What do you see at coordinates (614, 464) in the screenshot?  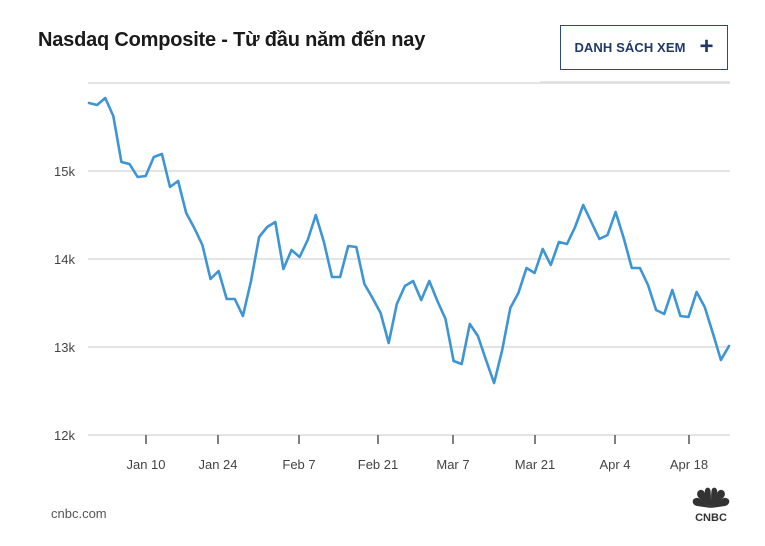 I see `x-axis-label: Apr 4` at bounding box center [614, 464].